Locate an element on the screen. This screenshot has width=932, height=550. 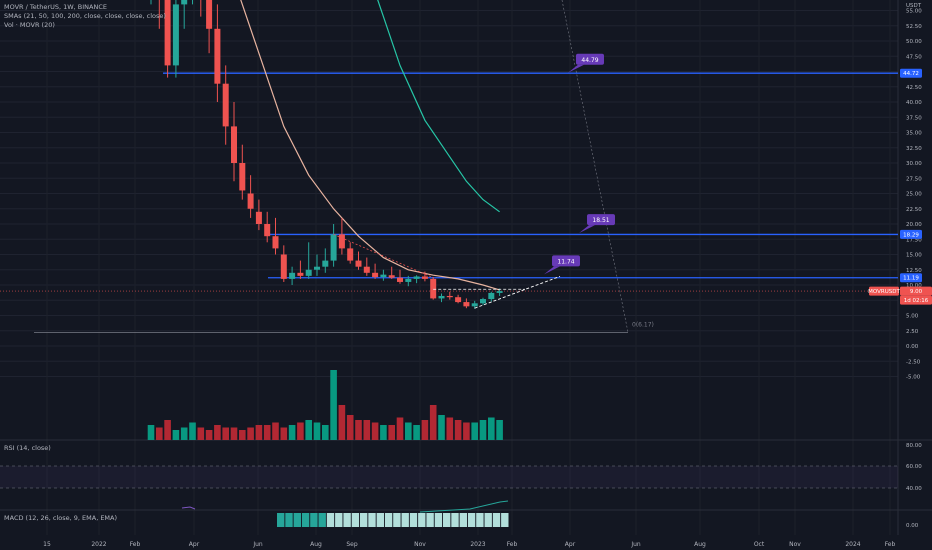
volume-bars is located at coordinates (325, 405).